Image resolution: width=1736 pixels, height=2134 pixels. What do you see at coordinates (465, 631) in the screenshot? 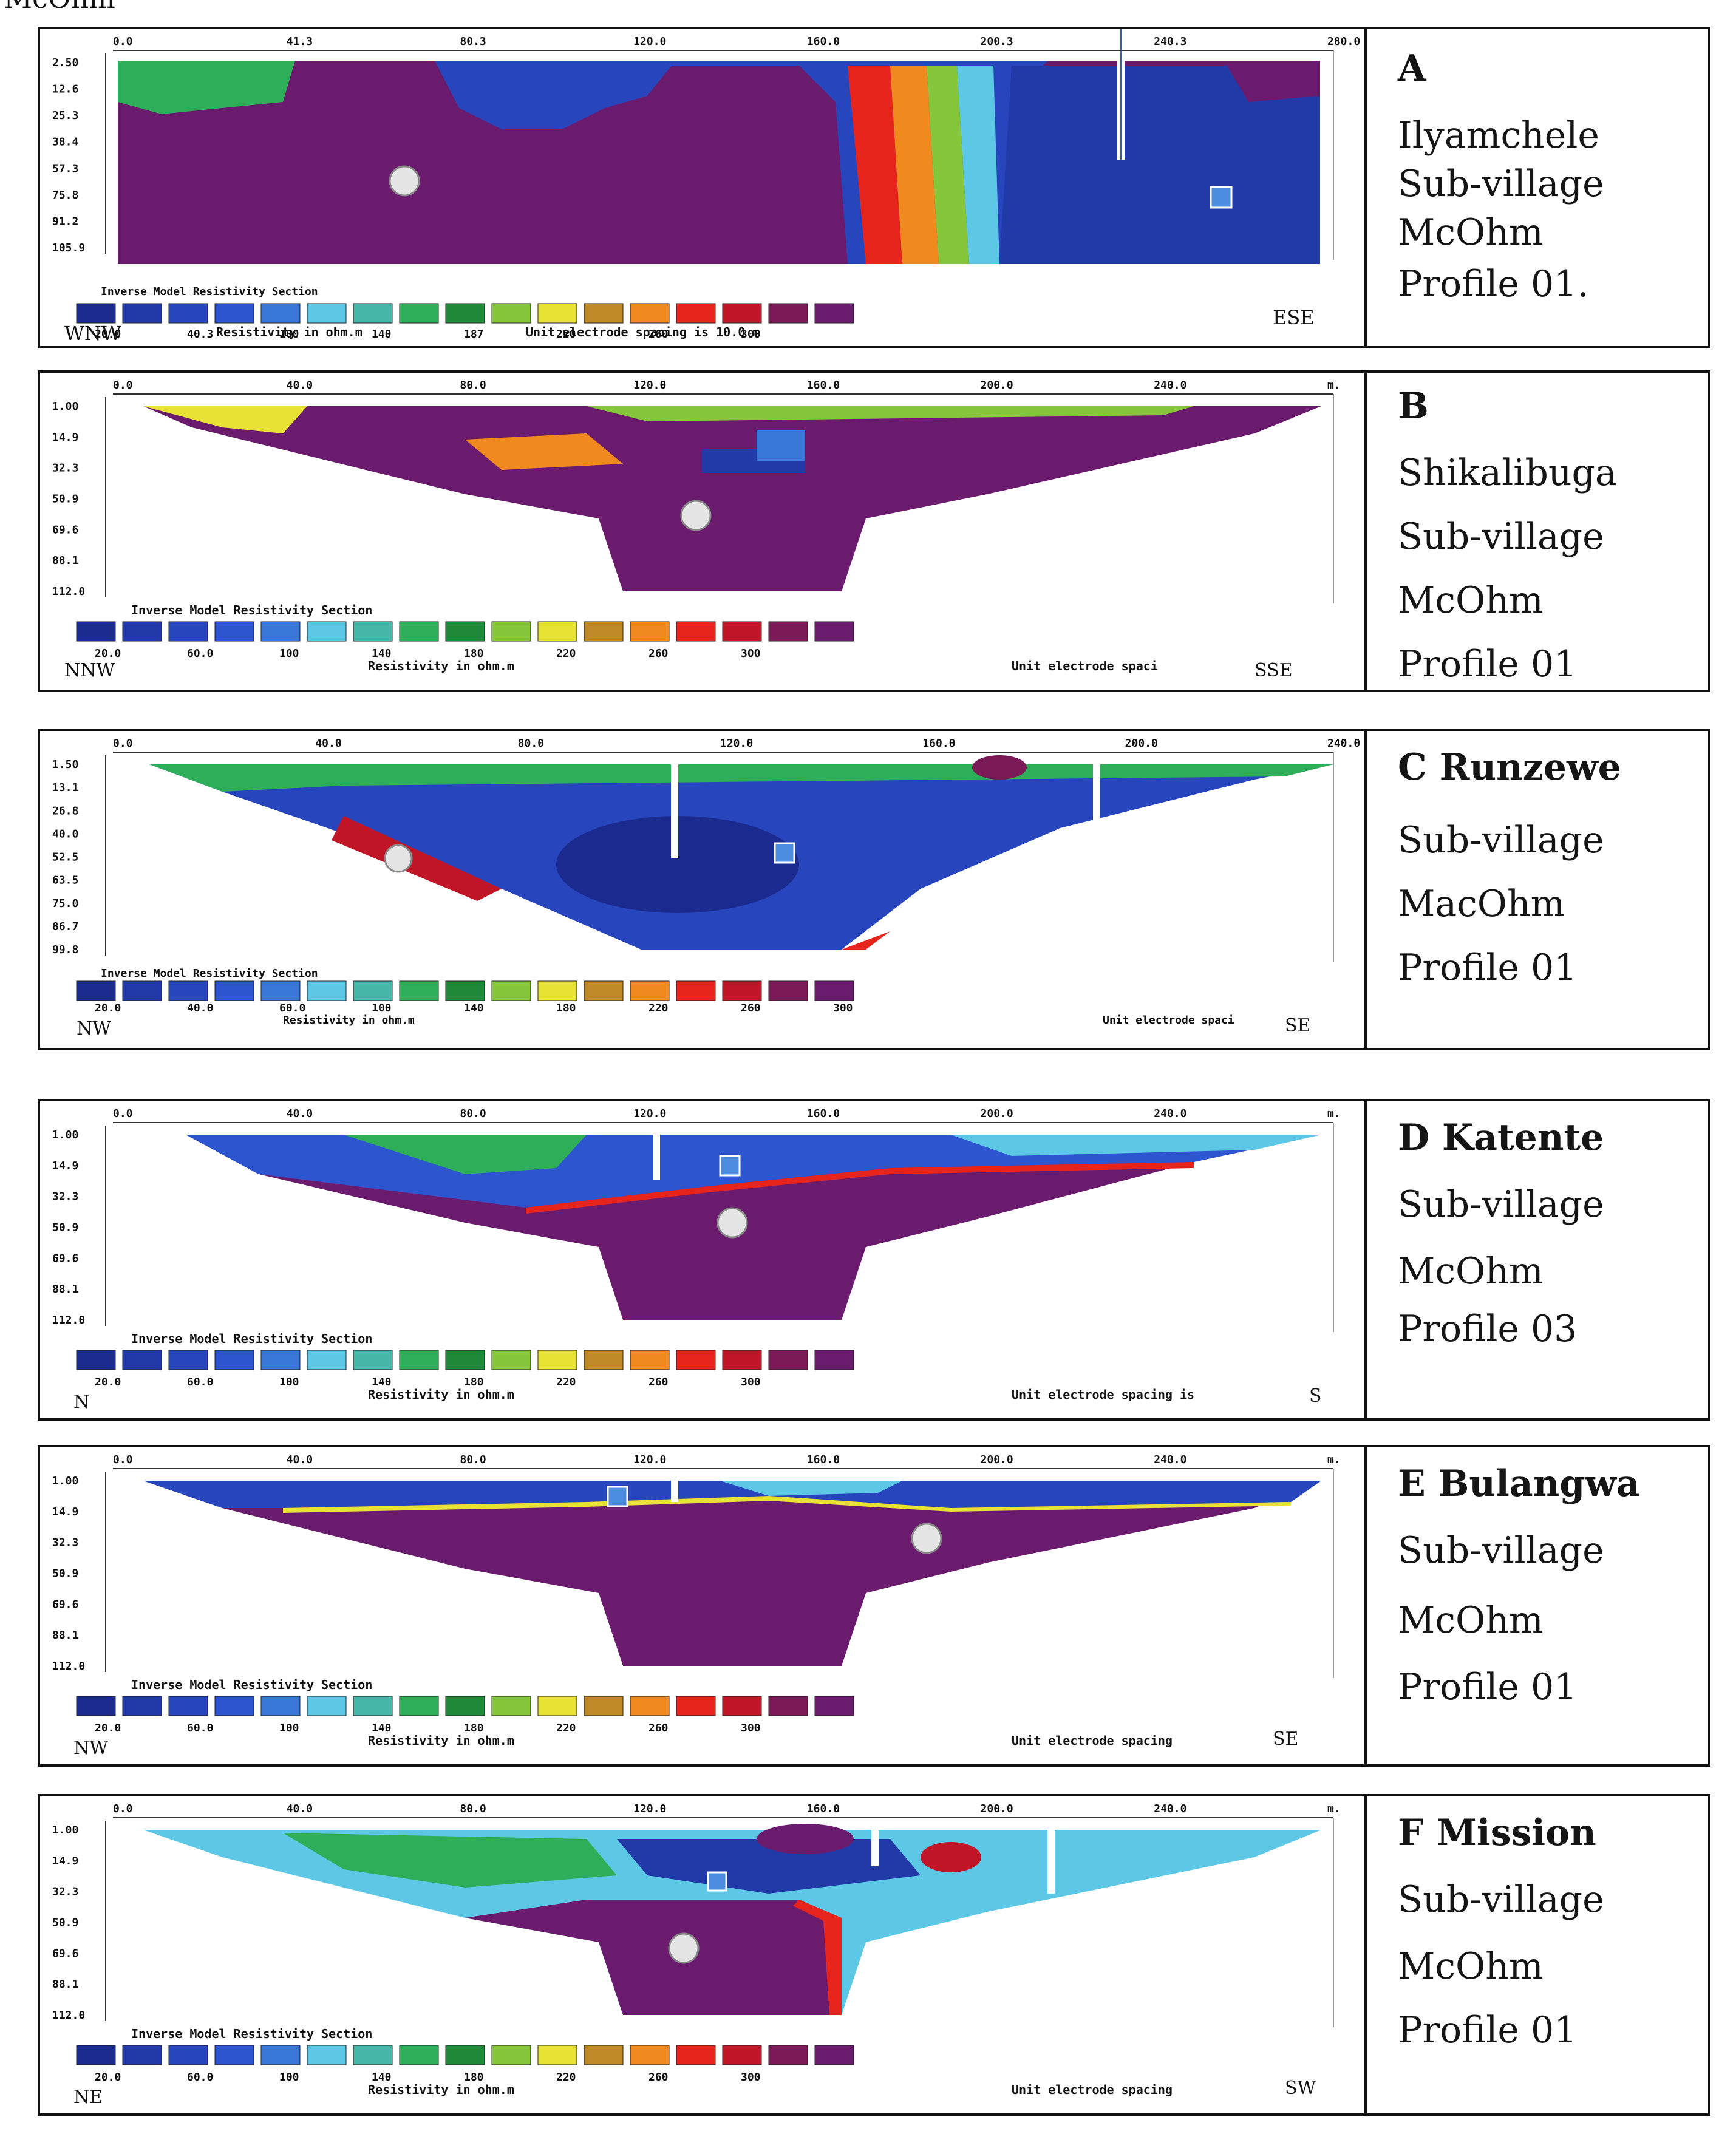
I see `color-scale-b` at bounding box center [465, 631].